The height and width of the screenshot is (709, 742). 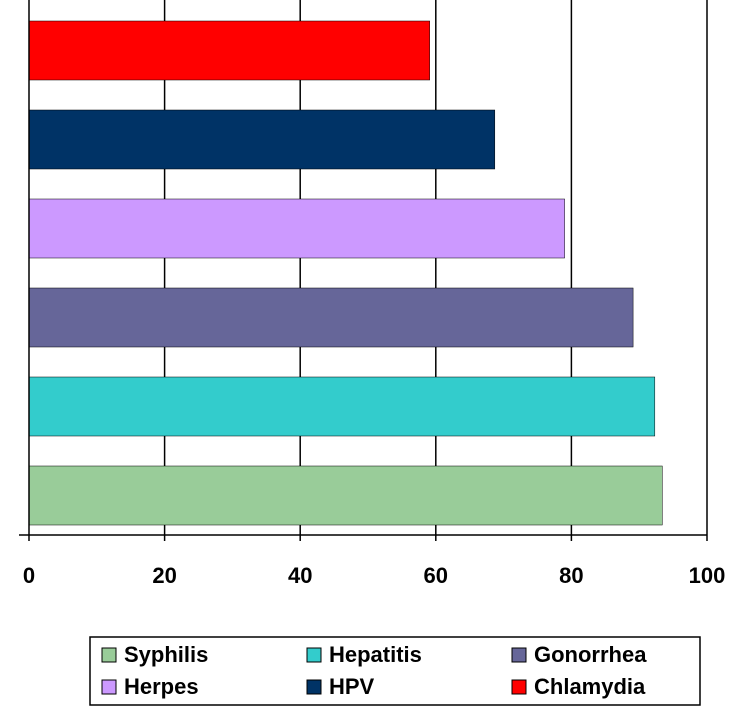 What do you see at coordinates (352, 686) in the screenshot?
I see `legend-label: HPV` at bounding box center [352, 686].